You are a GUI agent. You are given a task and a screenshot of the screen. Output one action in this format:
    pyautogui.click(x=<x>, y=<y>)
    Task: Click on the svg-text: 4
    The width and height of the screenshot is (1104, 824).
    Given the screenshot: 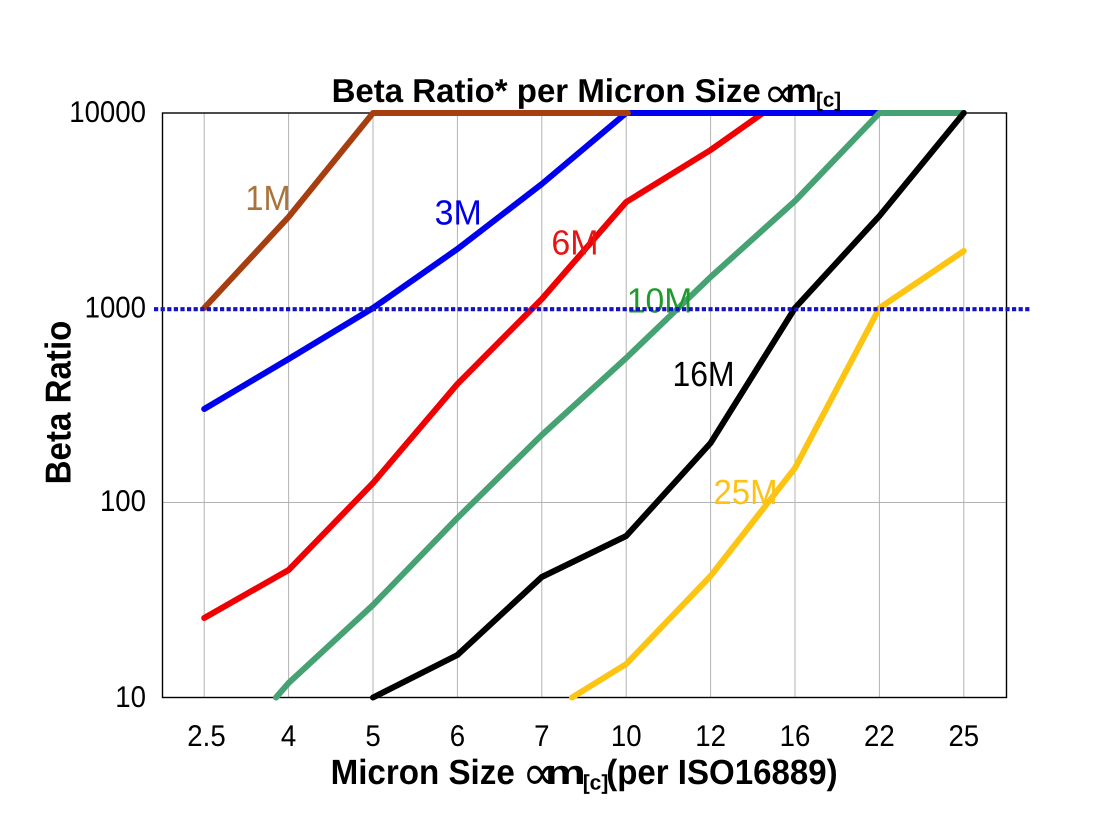 What is the action you would take?
    pyautogui.click(x=288, y=736)
    